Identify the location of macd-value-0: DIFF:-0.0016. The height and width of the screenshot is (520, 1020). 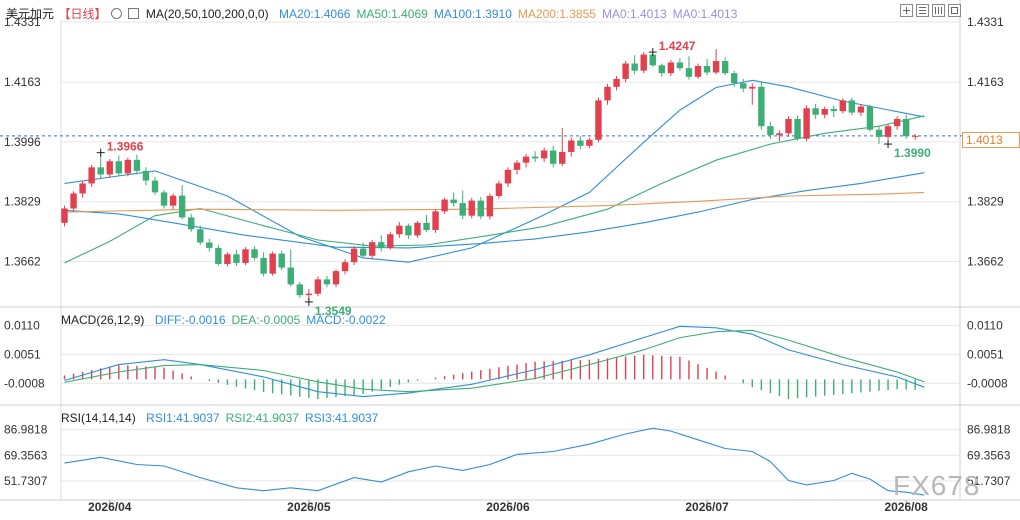
(190, 320).